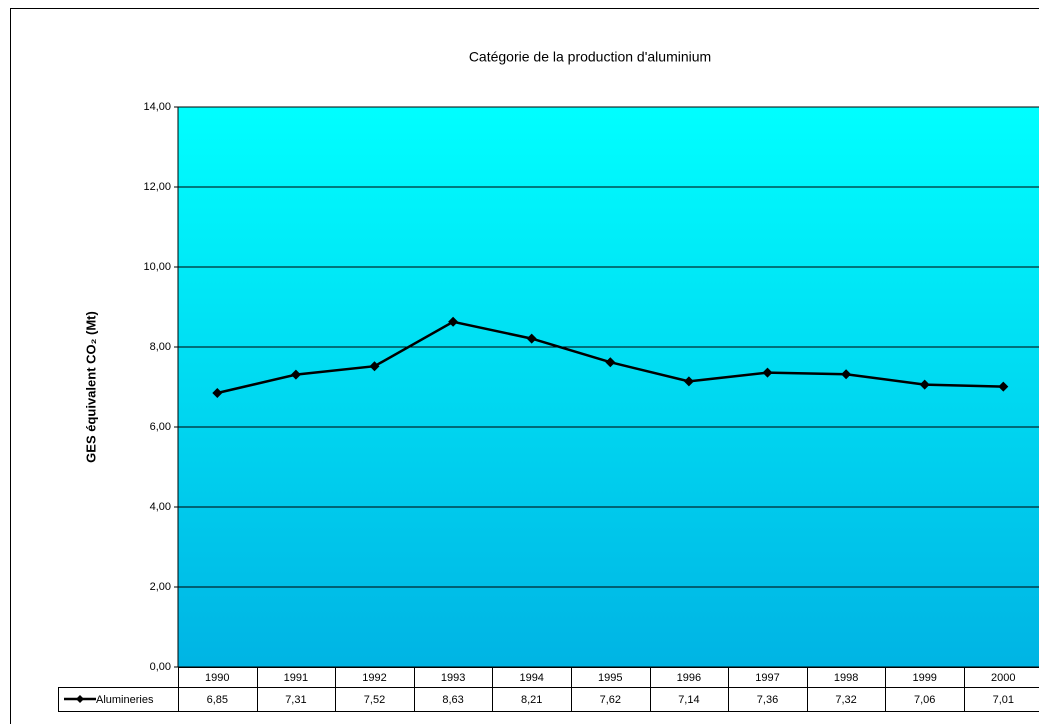  I want to click on data-label: 7,32, so click(845, 700).